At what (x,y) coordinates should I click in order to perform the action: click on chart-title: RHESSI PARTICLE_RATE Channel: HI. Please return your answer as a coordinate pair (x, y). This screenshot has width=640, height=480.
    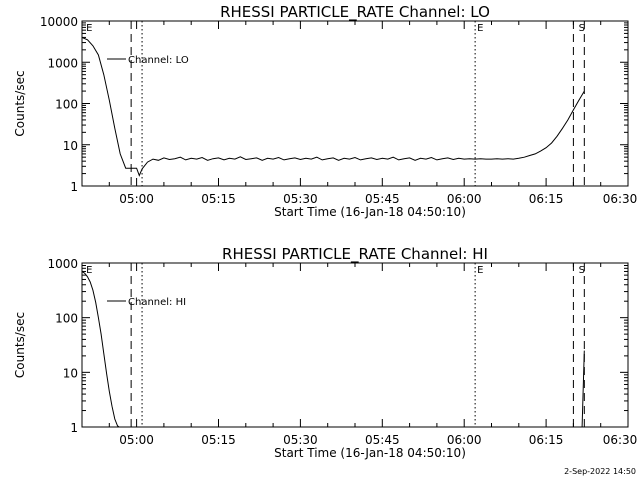
    Looking at the image, I should click on (355, 254).